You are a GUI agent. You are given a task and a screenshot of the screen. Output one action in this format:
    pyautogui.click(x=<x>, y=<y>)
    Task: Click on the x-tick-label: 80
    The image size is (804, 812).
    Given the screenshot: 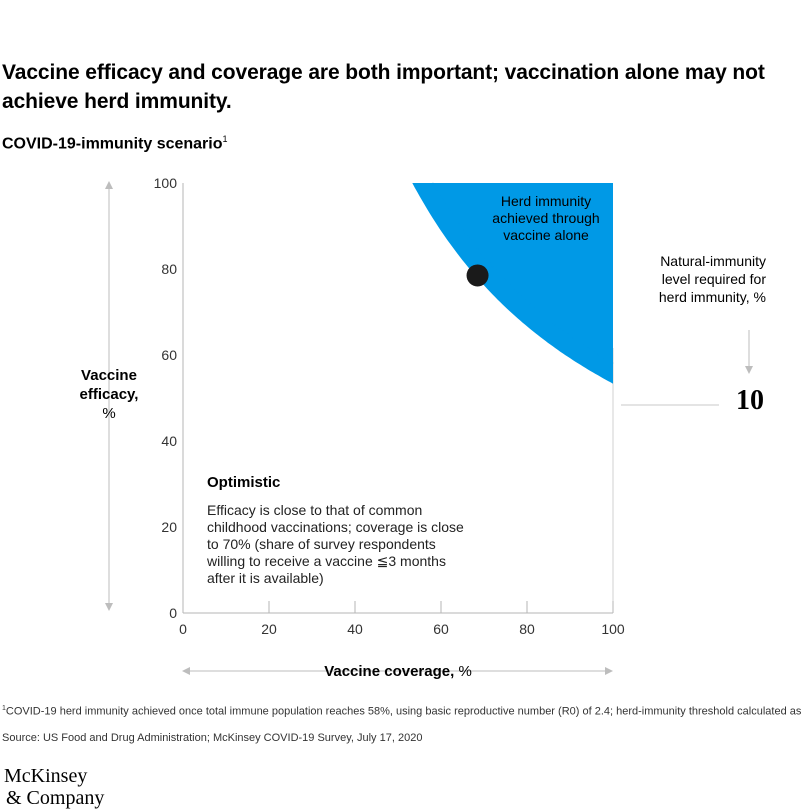 What is the action you would take?
    pyautogui.click(x=527, y=629)
    